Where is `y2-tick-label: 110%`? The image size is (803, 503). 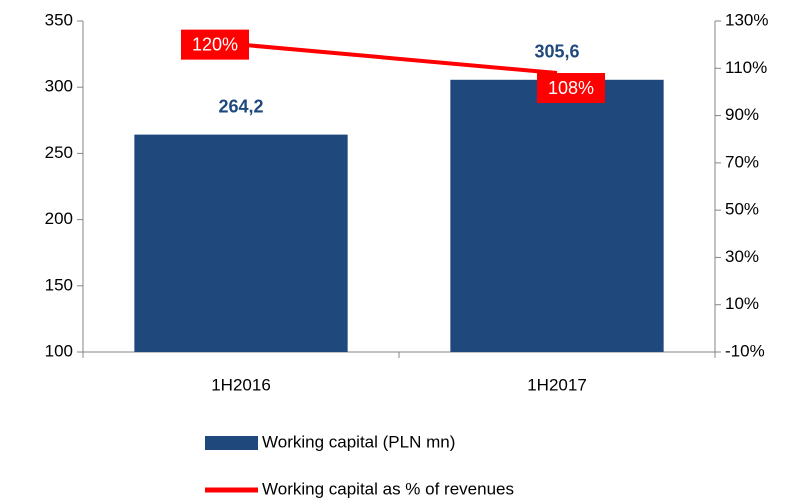
y2-tick-label: 110% is located at coordinates (746, 67).